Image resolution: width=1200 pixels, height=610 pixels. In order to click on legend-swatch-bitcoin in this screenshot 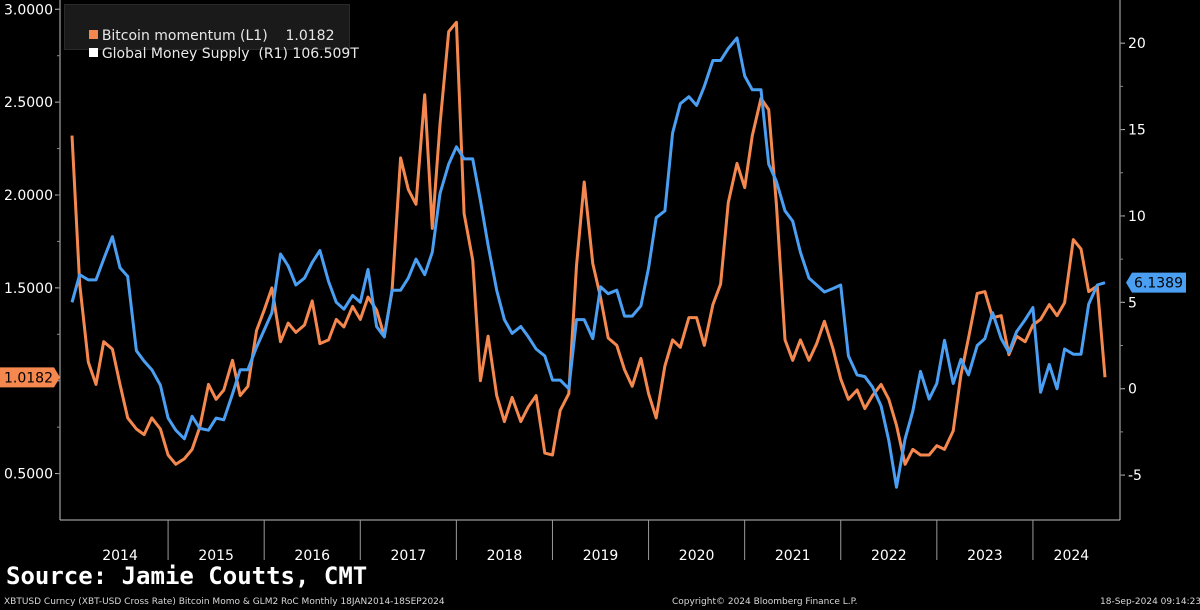, I will do `click(93, 34)`.